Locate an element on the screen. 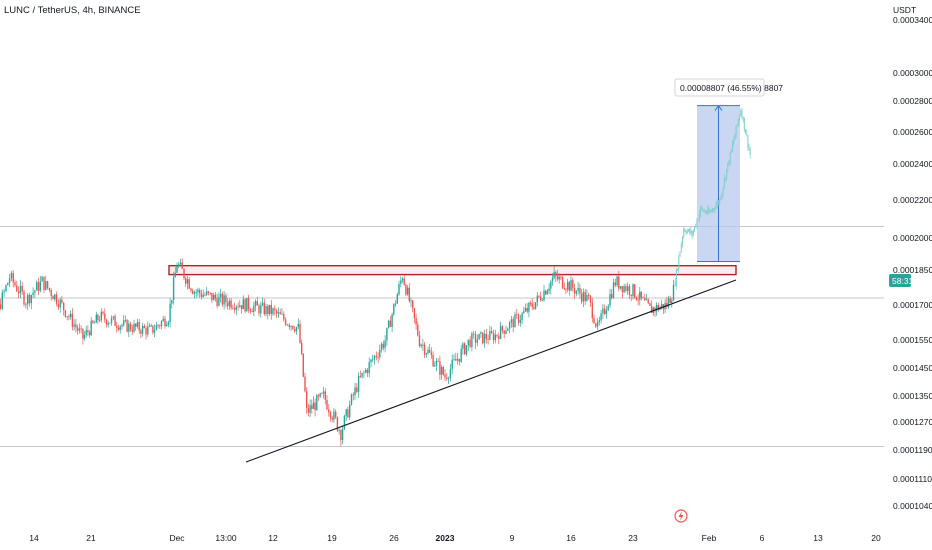 This screenshot has height=550, width=932. measure-label-text: 0.00008807 (46.55%) 8807 is located at coordinates (731, 88).